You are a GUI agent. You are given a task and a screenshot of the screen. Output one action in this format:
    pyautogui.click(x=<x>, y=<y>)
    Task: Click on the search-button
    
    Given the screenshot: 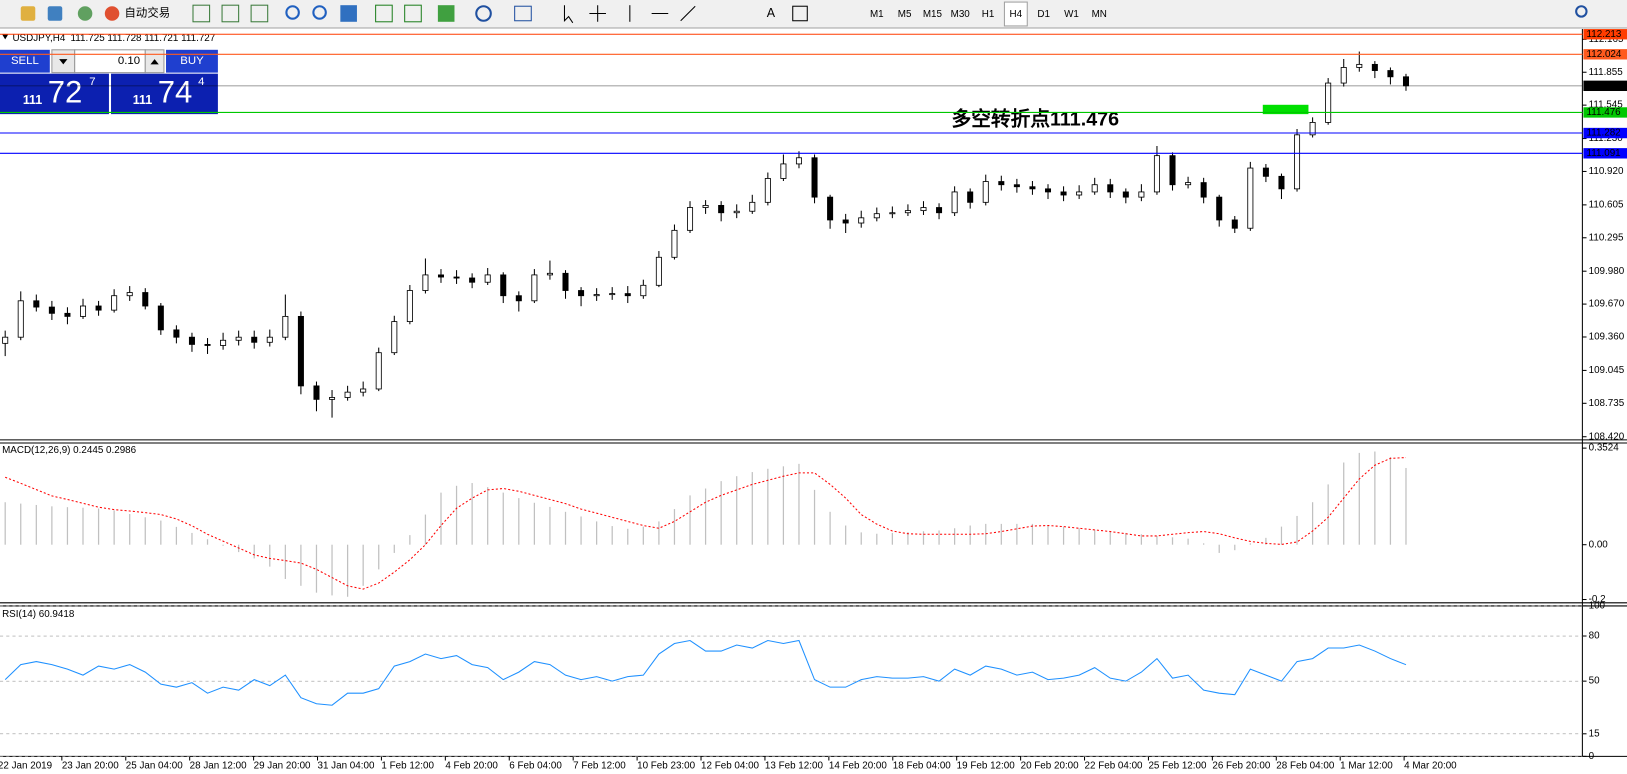 What is the action you would take?
    pyautogui.click(x=1581, y=11)
    